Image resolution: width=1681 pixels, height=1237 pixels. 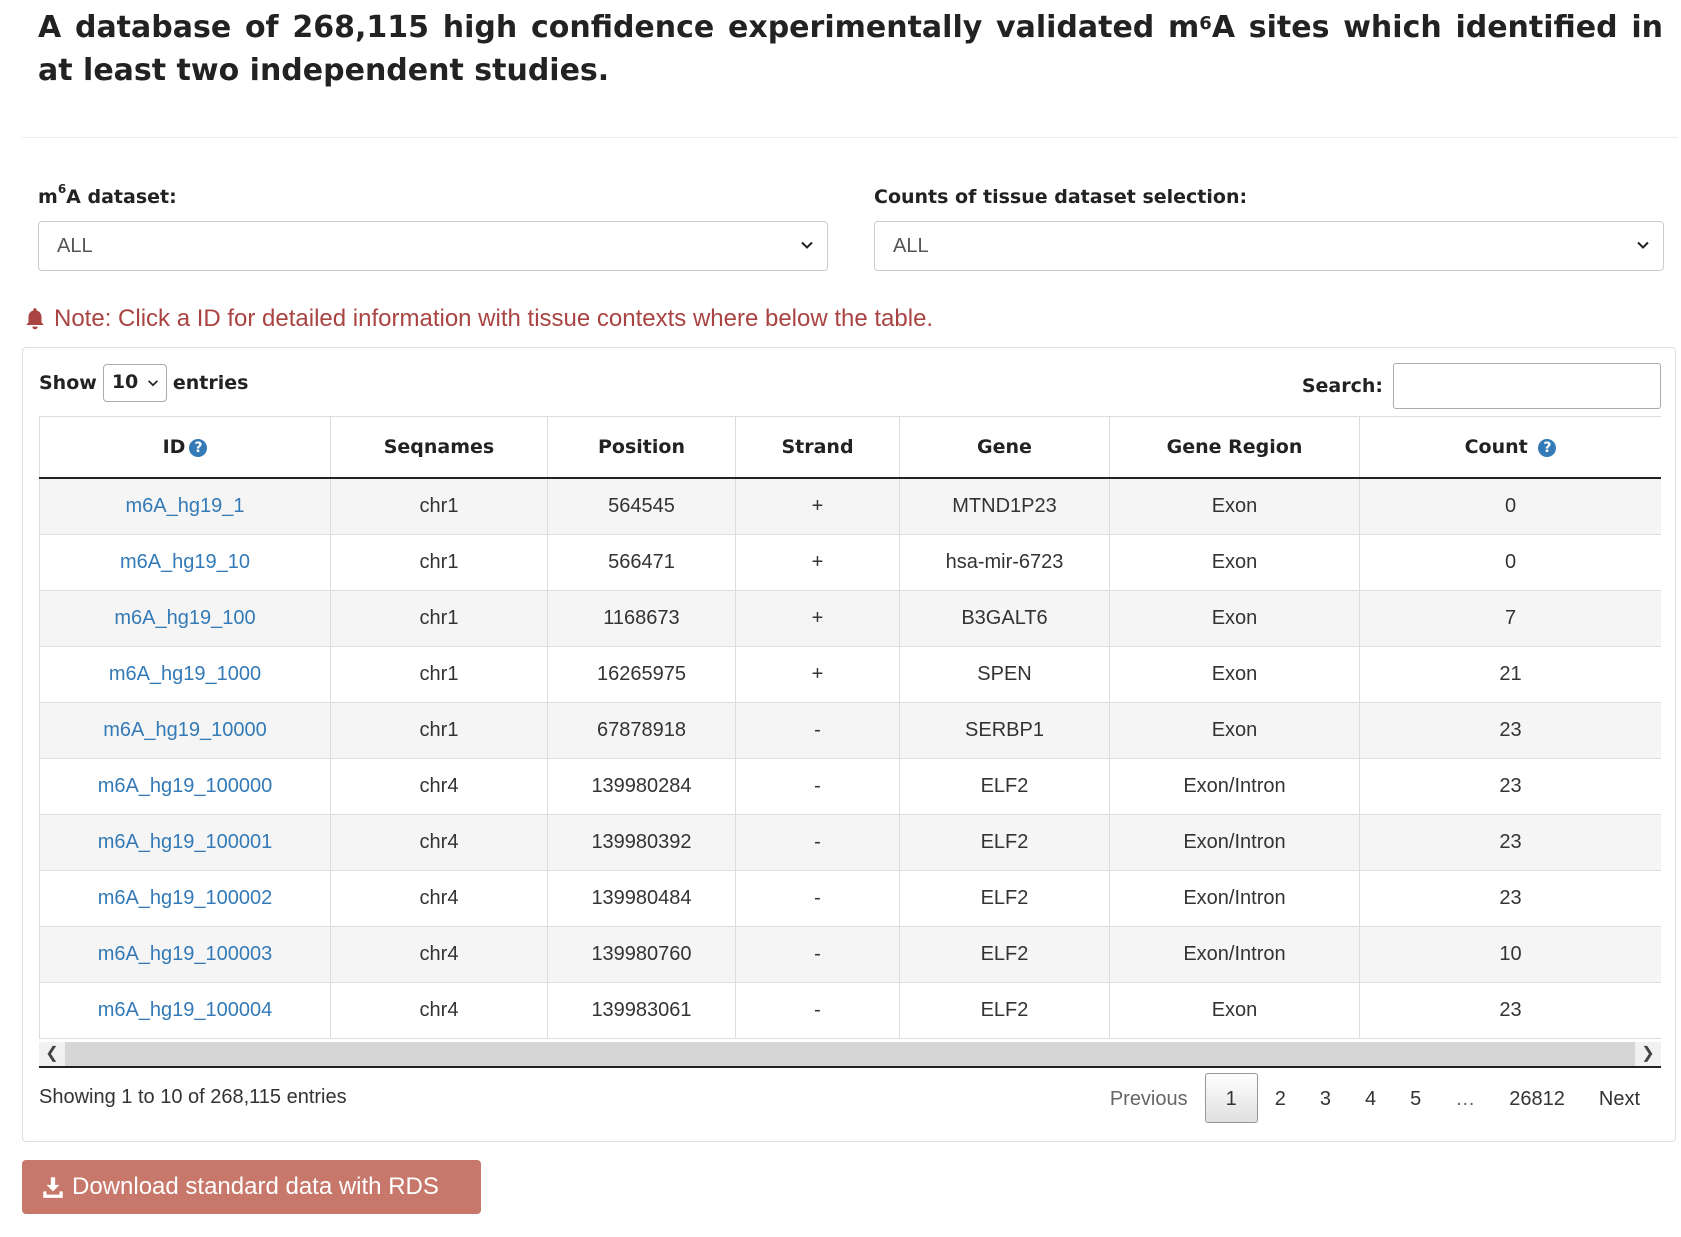 I want to click on cell-id: m6A_hg19_100001, so click(x=185, y=842).